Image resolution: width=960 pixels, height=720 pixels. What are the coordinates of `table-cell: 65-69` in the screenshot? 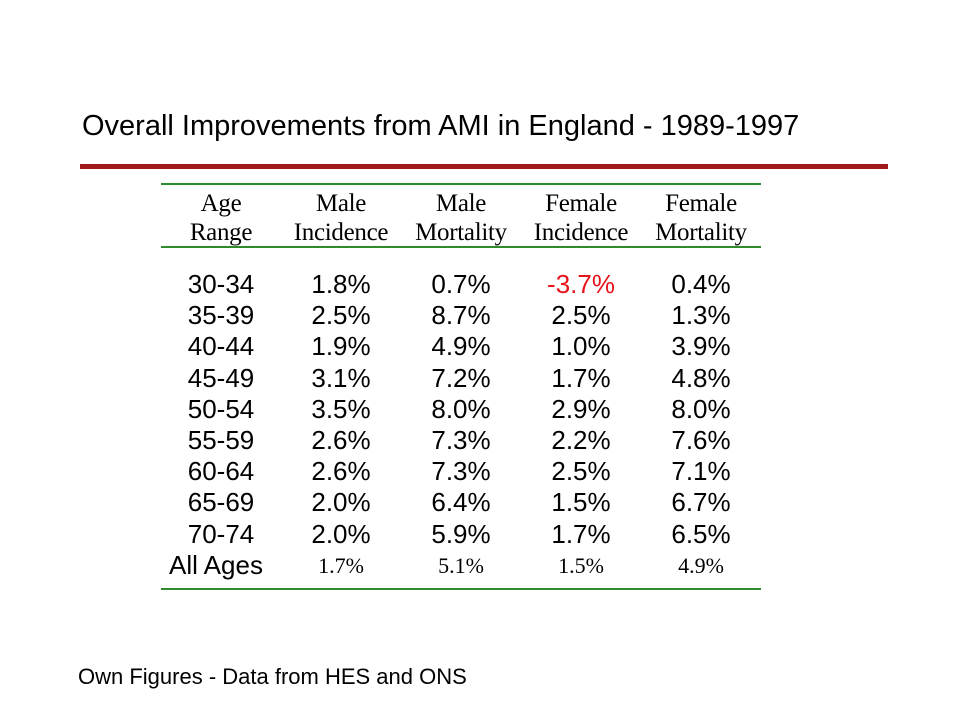 It's located at (221, 502).